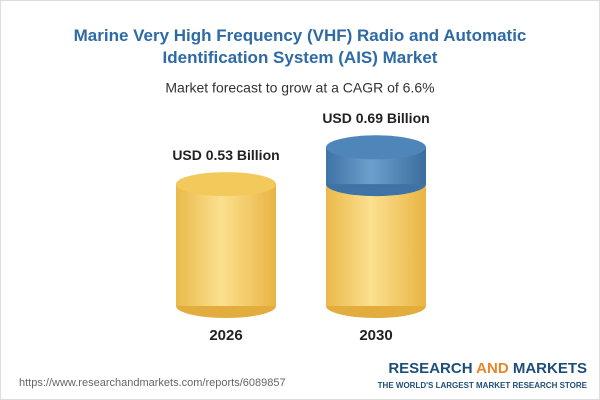 The width and height of the screenshot is (600, 400). Describe the element at coordinates (226, 245) in the screenshot. I see `cylinder-body` at that location.